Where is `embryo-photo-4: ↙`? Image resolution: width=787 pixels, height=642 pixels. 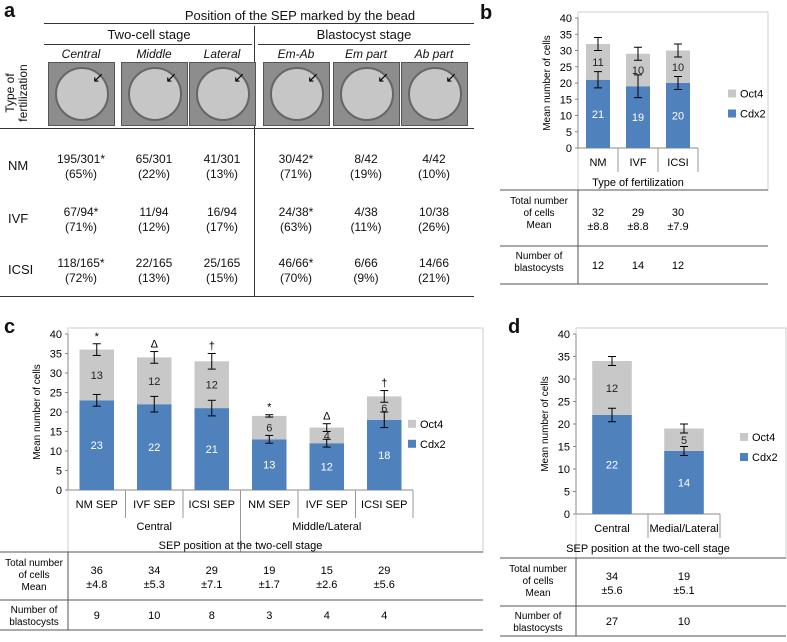 embryo-photo-4: ↙ is located at coordinates (366, 94).